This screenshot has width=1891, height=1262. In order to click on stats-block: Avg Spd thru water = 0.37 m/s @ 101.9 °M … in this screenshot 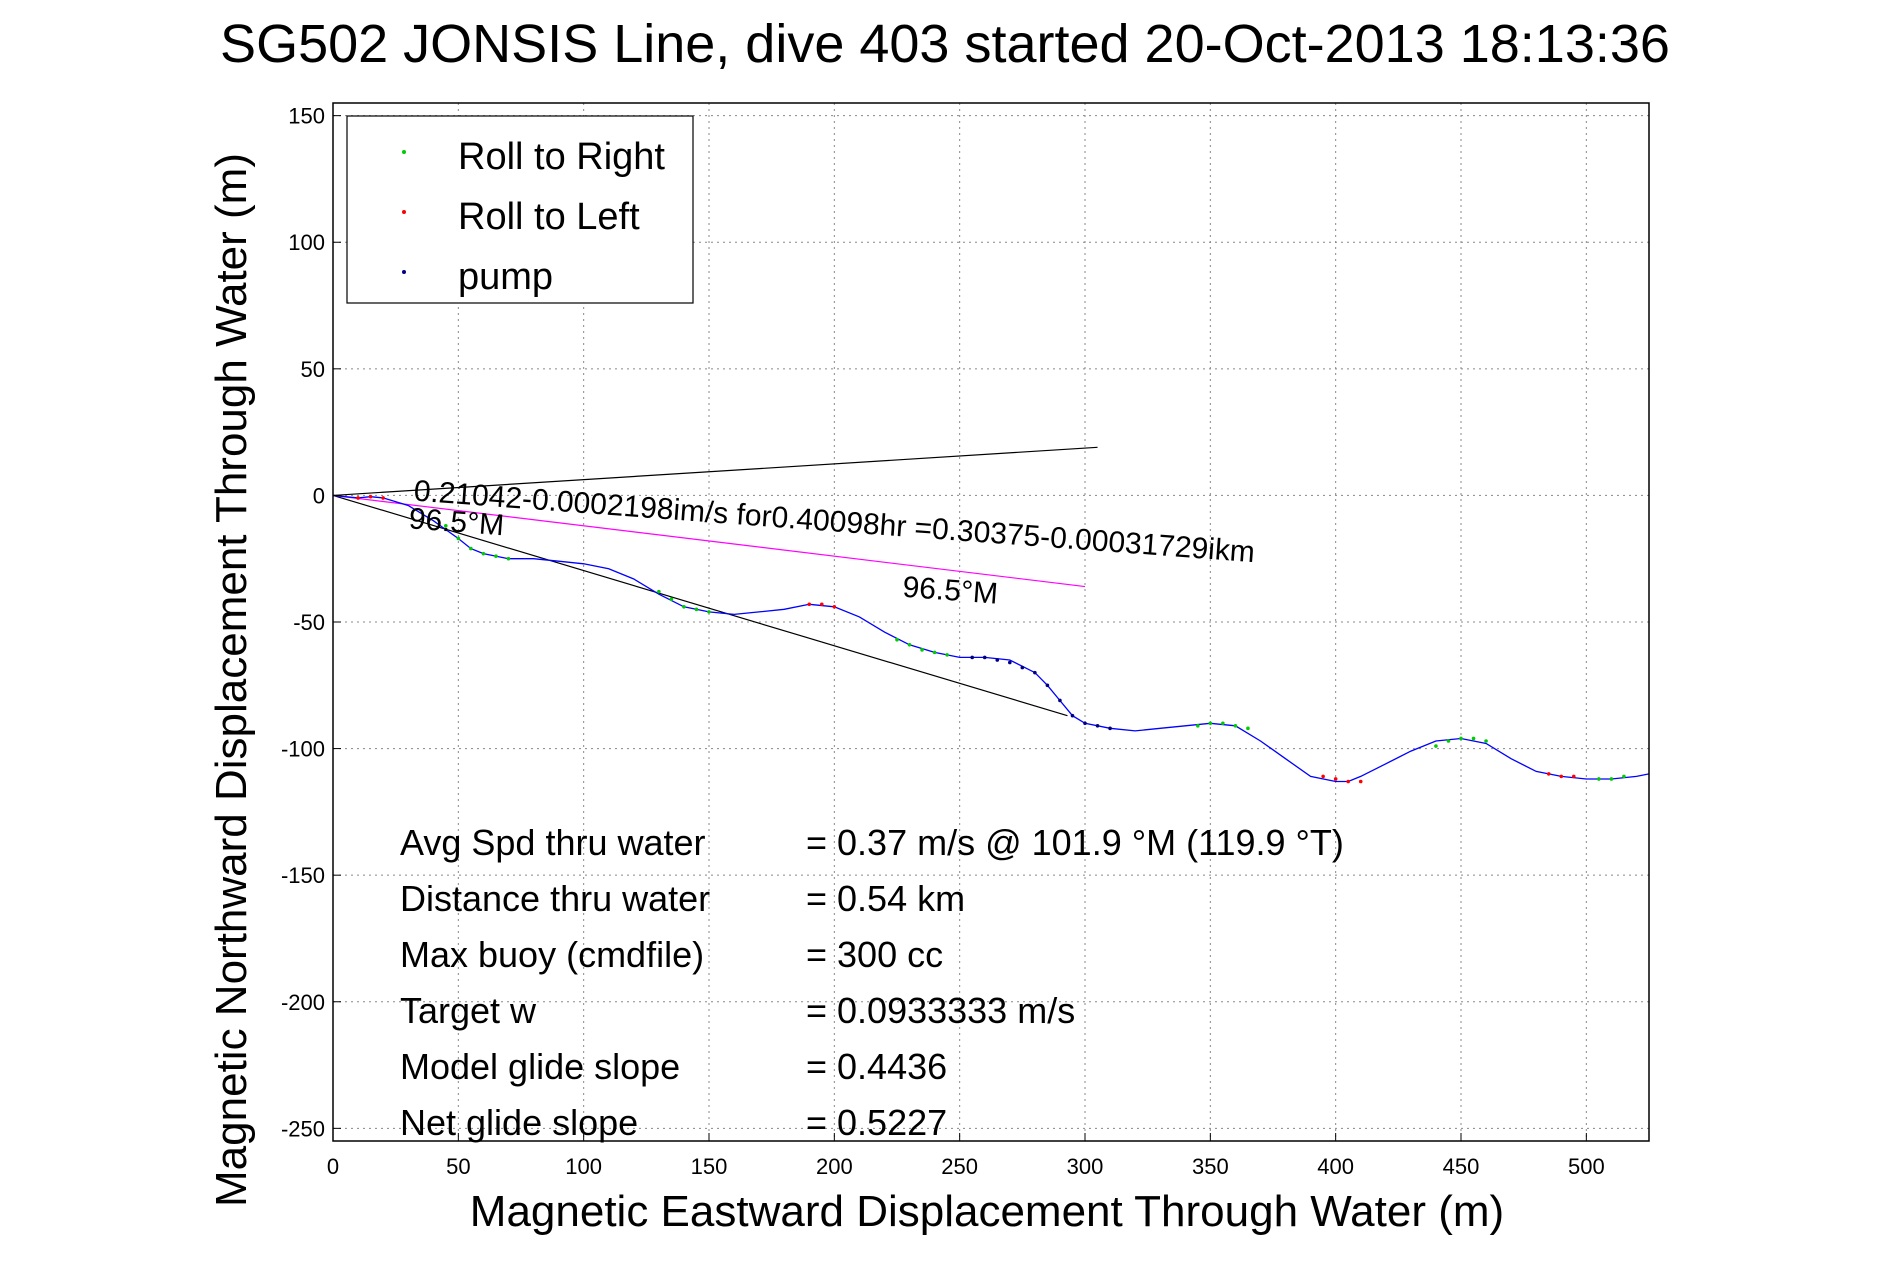, I will do `click(872, 982)`.